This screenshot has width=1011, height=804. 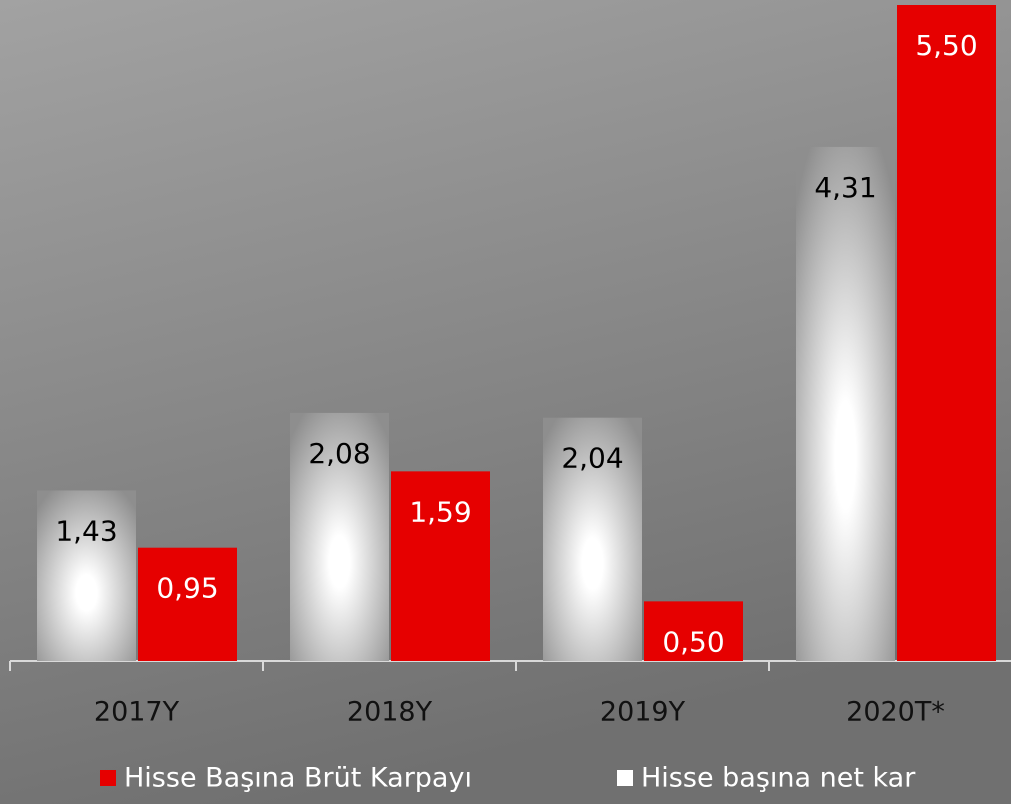 What do you see at coordinates (693, 641) in the screenshot?
I see `data-label: 0,50` at bounding box center [693, 641].